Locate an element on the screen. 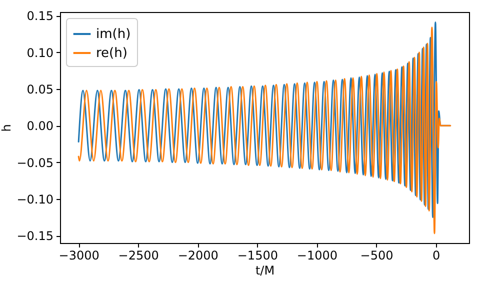  x-axis-title: t/M is located at coordinates (265, 271).